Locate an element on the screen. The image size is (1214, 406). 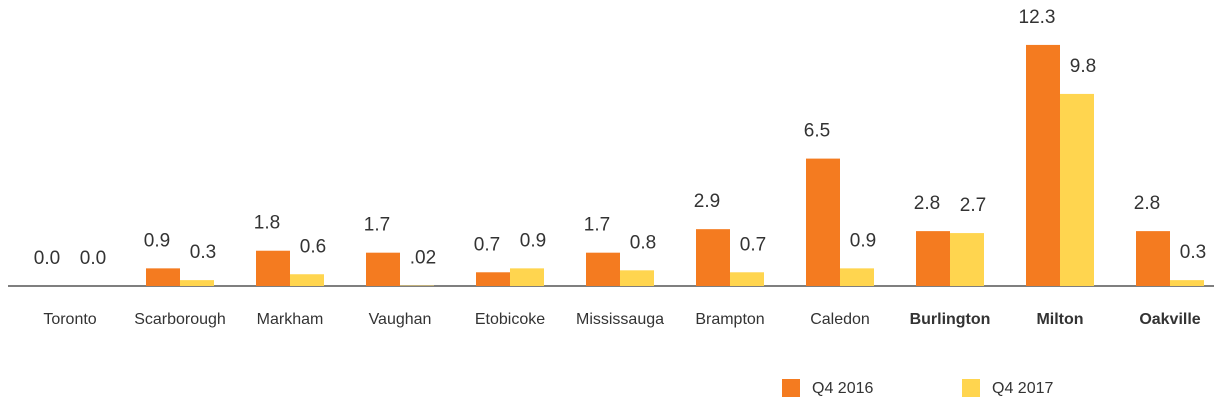
value-label: 6.5 is located at coordinates (817, 131).